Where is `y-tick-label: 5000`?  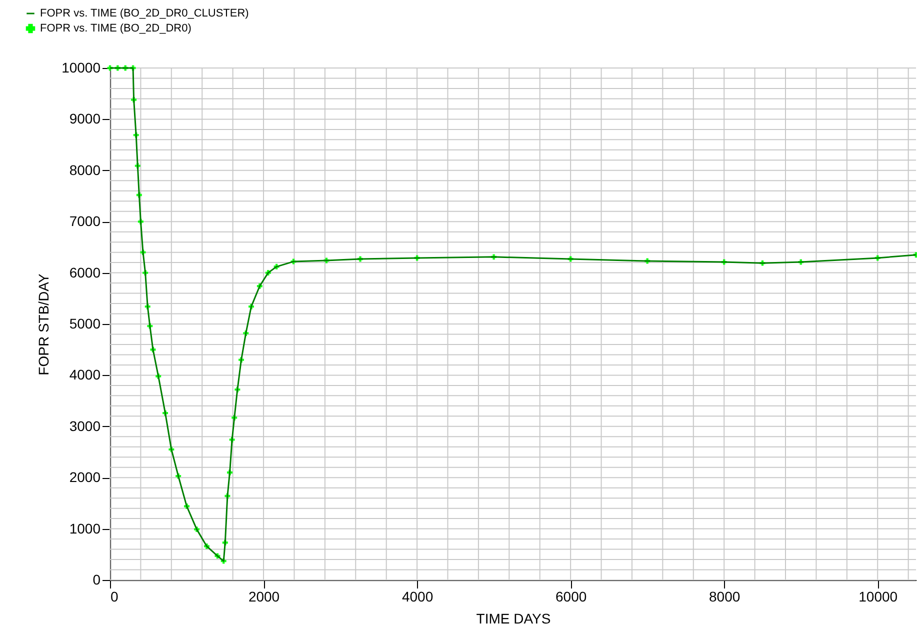
y-tick-label: 5000 is located at coordinates (85, 324).